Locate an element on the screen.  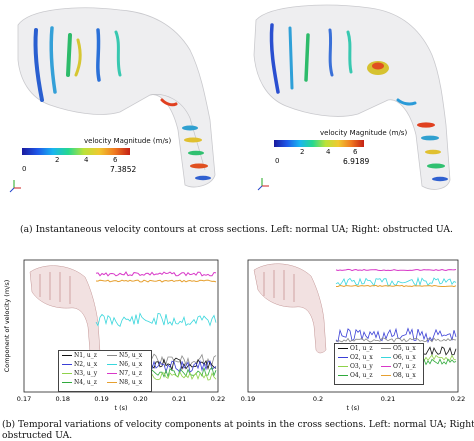
colorbar-left-tick-3: 6 is located at coordinates (115, 160).